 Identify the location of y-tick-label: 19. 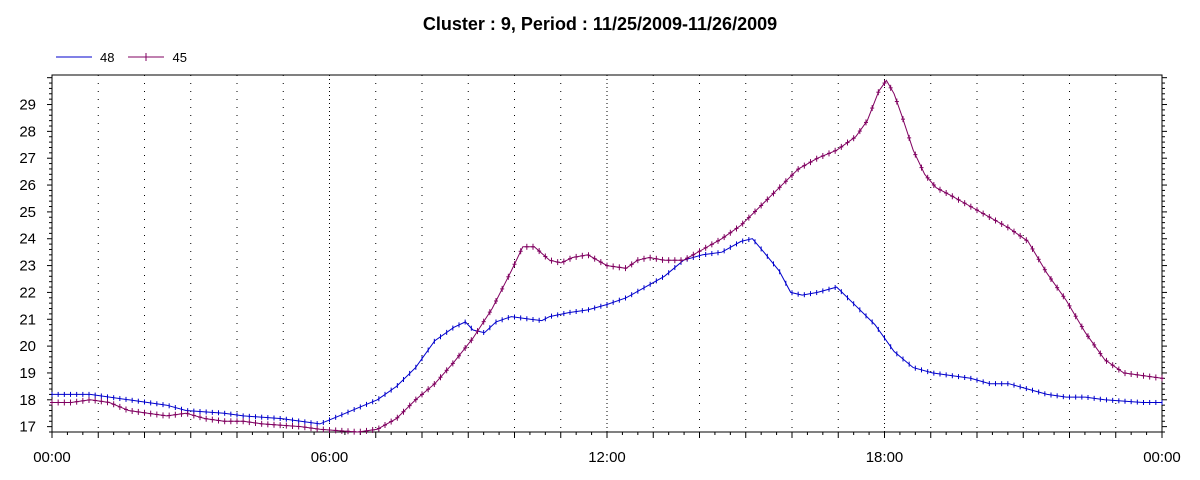
(27, 373).